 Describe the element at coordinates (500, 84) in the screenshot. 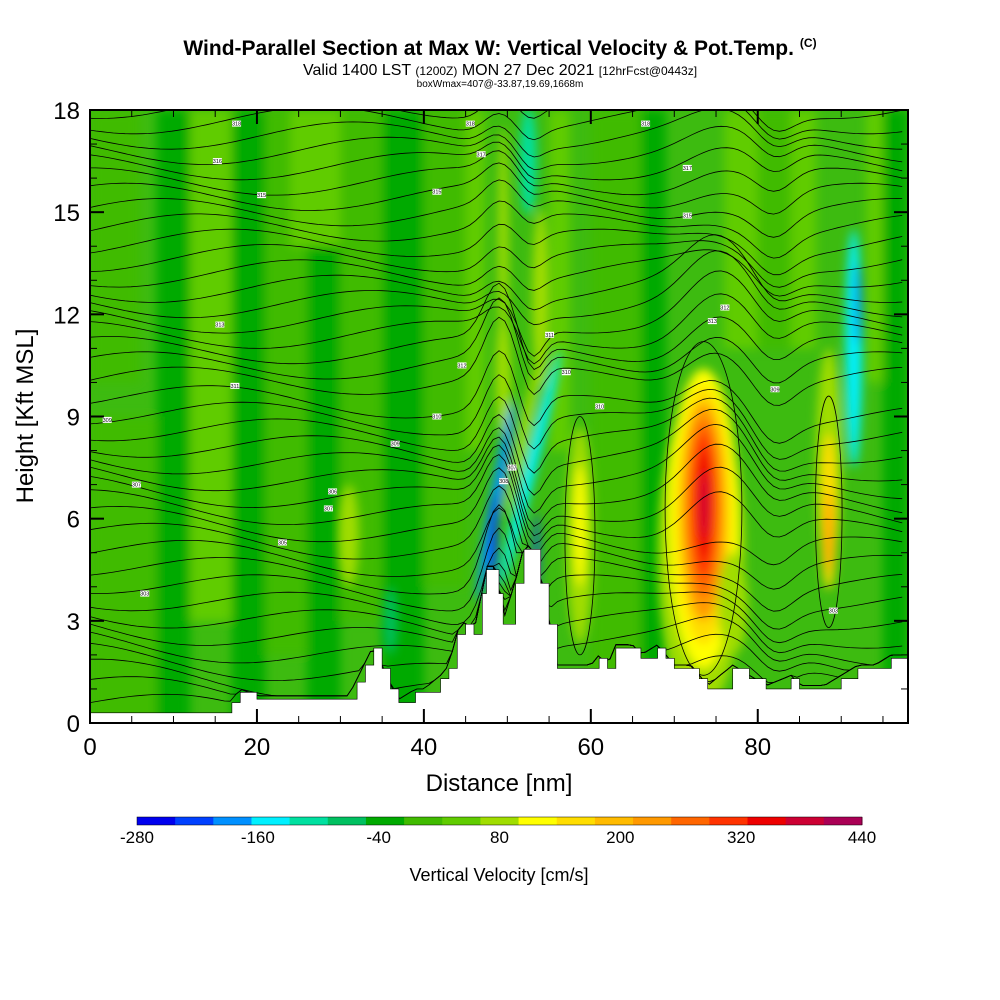

I see `box-wmax-info: boxWmax=407@-33.87,19.69,1668m` at that location.